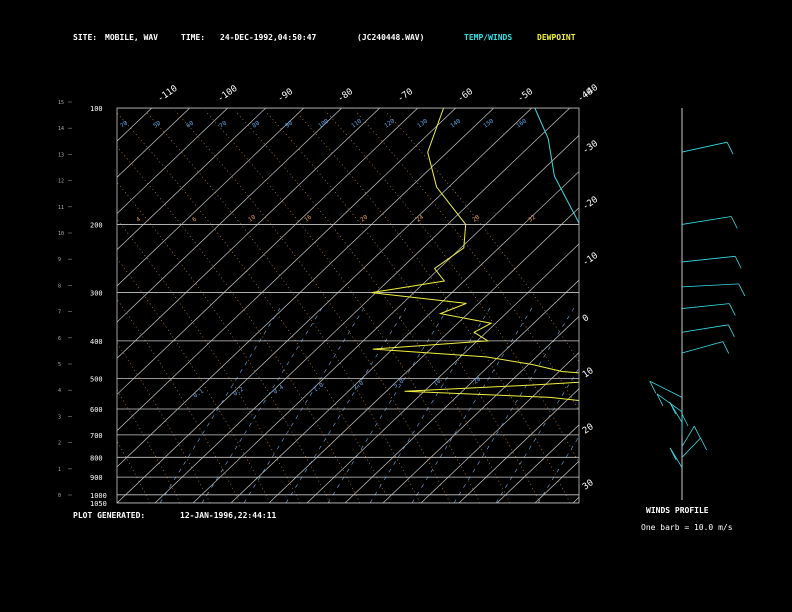  What do you see at coordinates (420, 219) in the screenshot?
I see `adiabat-label: 24` at bounding box center [420, 219].